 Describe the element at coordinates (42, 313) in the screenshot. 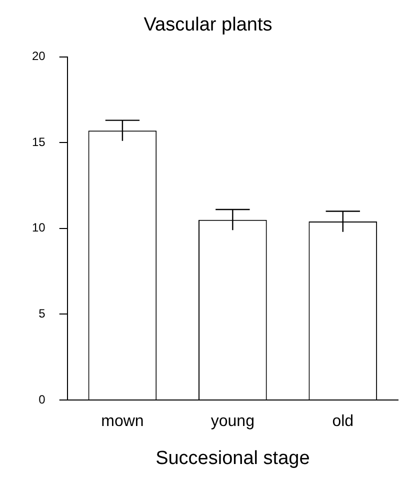

I see `y-tick-label: 5` at that location.